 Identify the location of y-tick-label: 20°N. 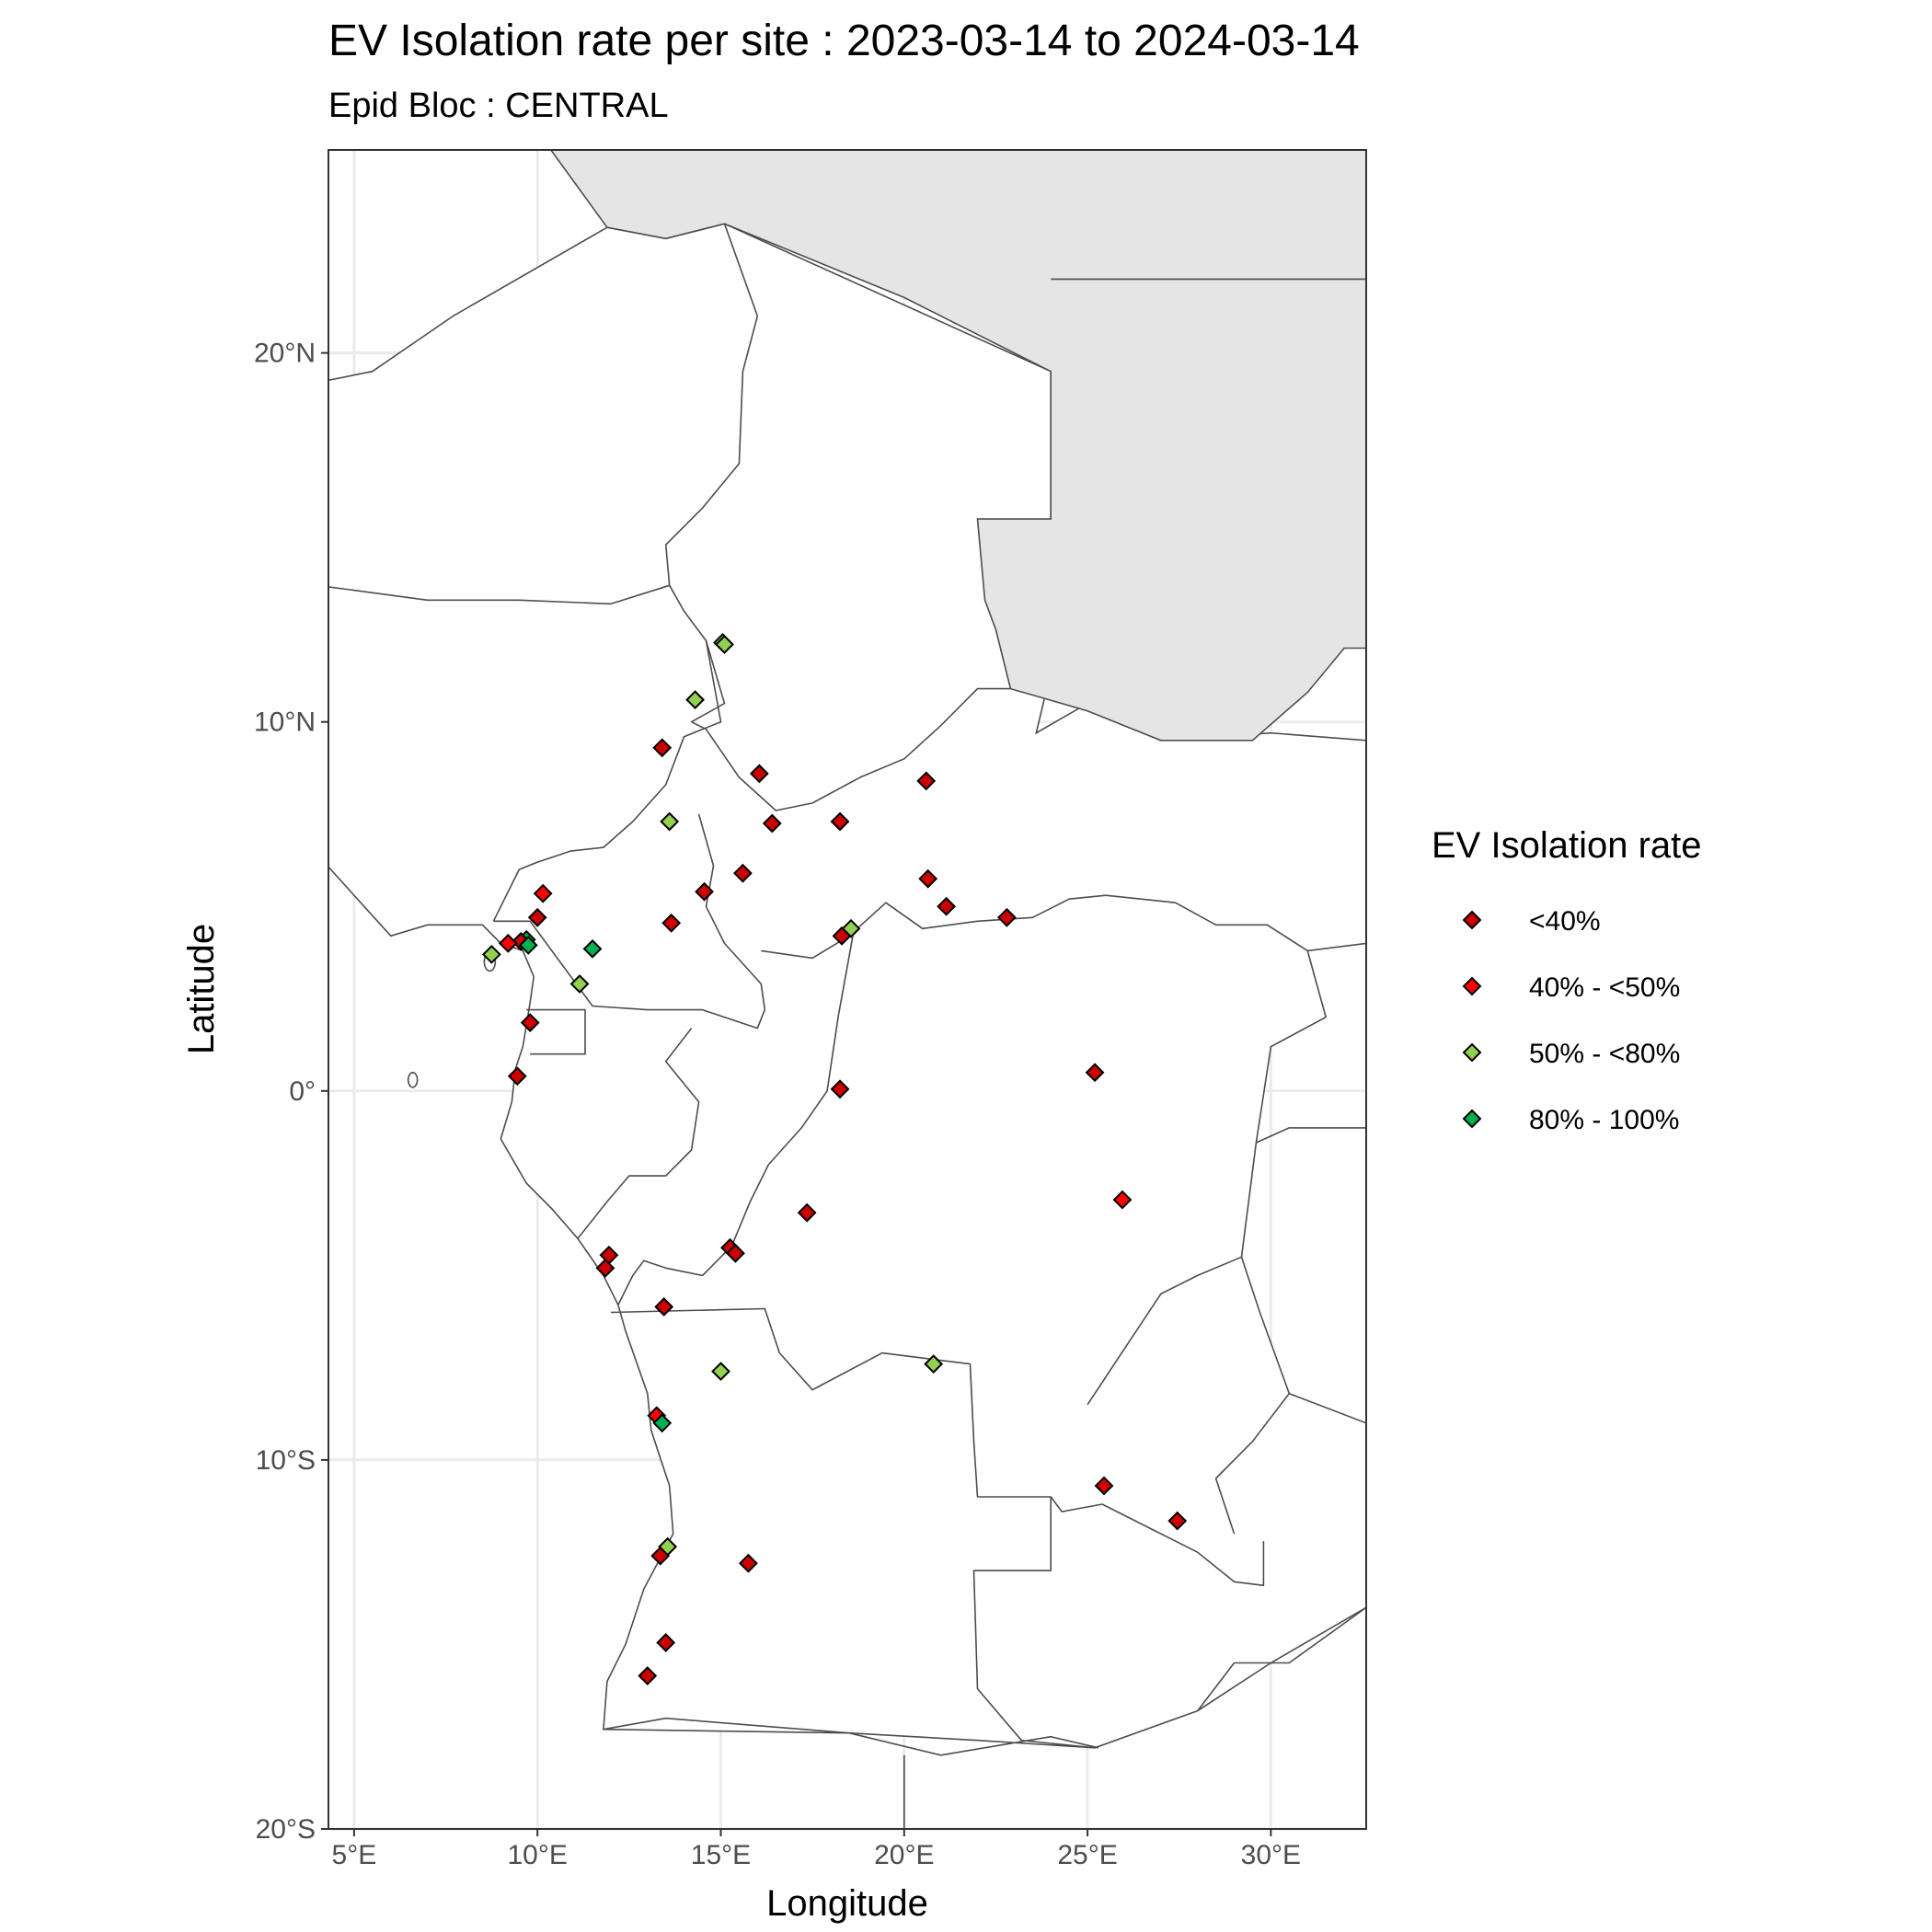
(285, 354).